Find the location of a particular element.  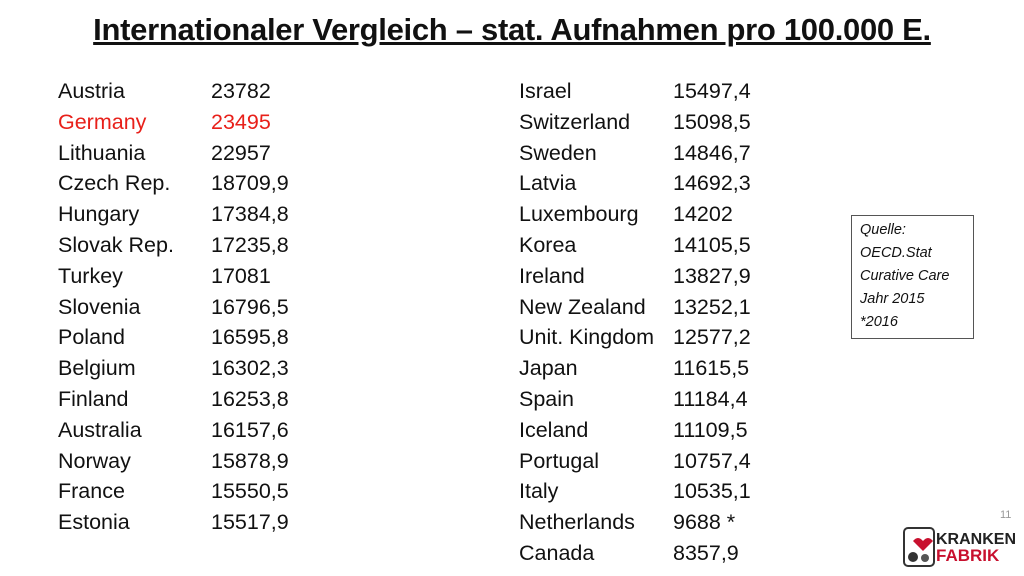

admission-rate: 22957 is located at coordinates (241, 152).